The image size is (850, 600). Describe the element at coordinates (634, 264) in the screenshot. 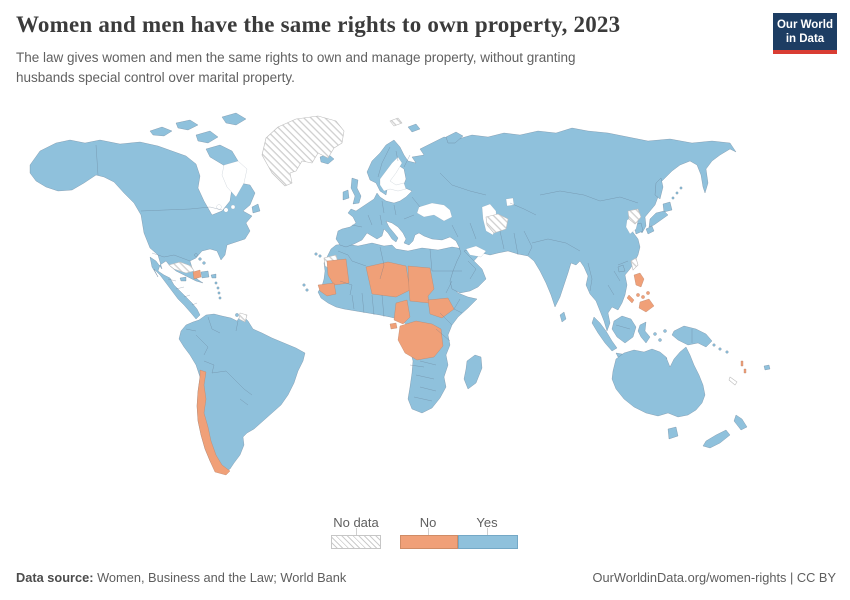

I see `map-region-taiwan` at that location.